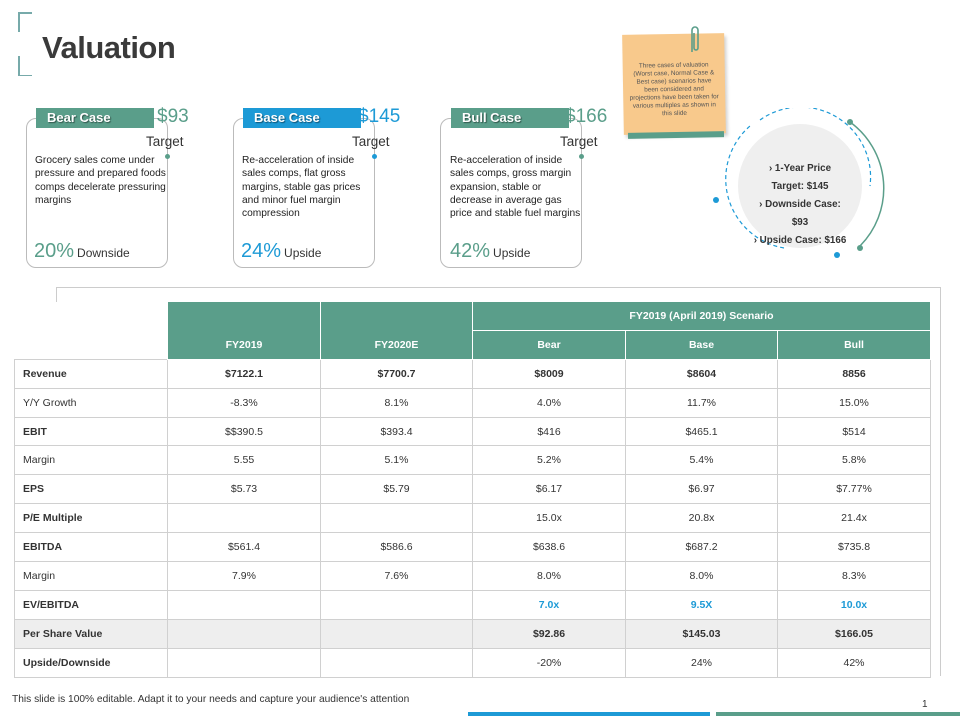 The height and width of the screenshot is (720, 960). Describe the element at coordinates (695, 39) in the screenshot. I see `paperclip-icon` at that location.